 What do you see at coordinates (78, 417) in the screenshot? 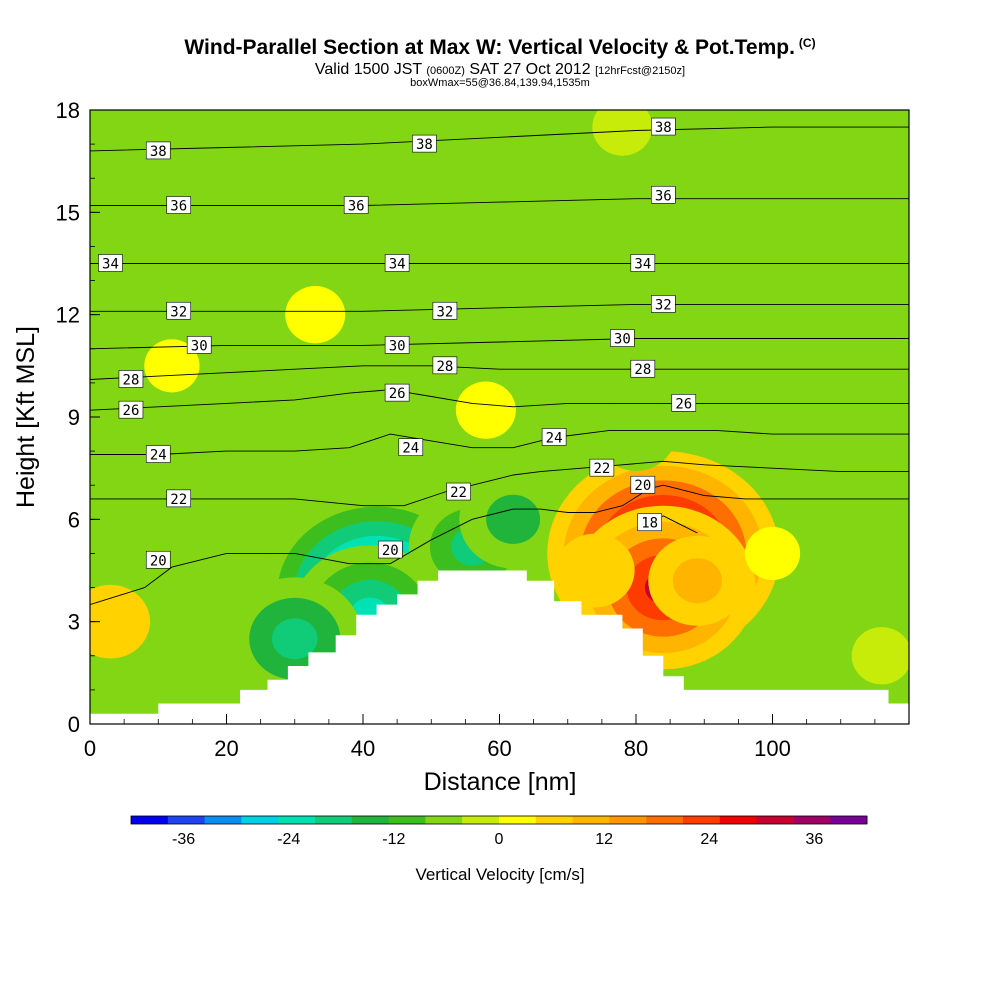
I see `y-axis: 0 3 6 9 12 15 18` at bounding box center [78, 417].